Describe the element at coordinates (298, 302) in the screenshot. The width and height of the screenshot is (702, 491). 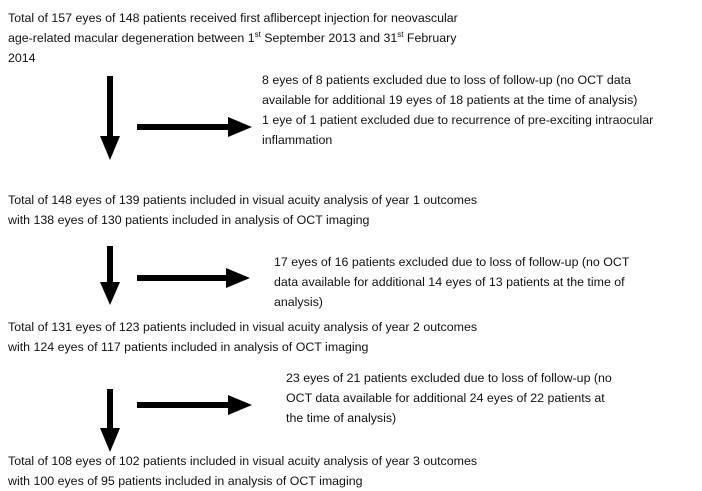
I see `text: analysis)` at that location.